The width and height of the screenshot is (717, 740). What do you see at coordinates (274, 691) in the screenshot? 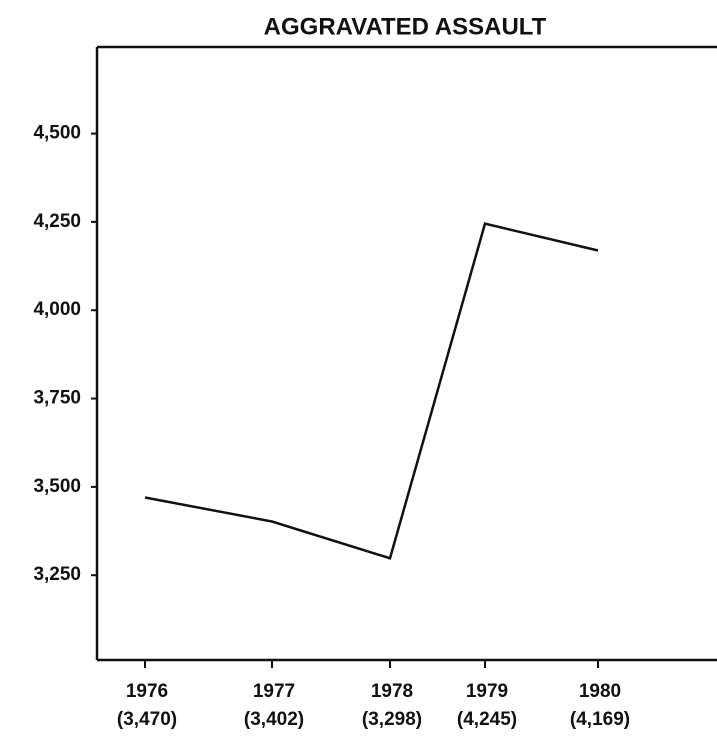
I see `x-tick-label: 1977` at bounding box center [274, 691].